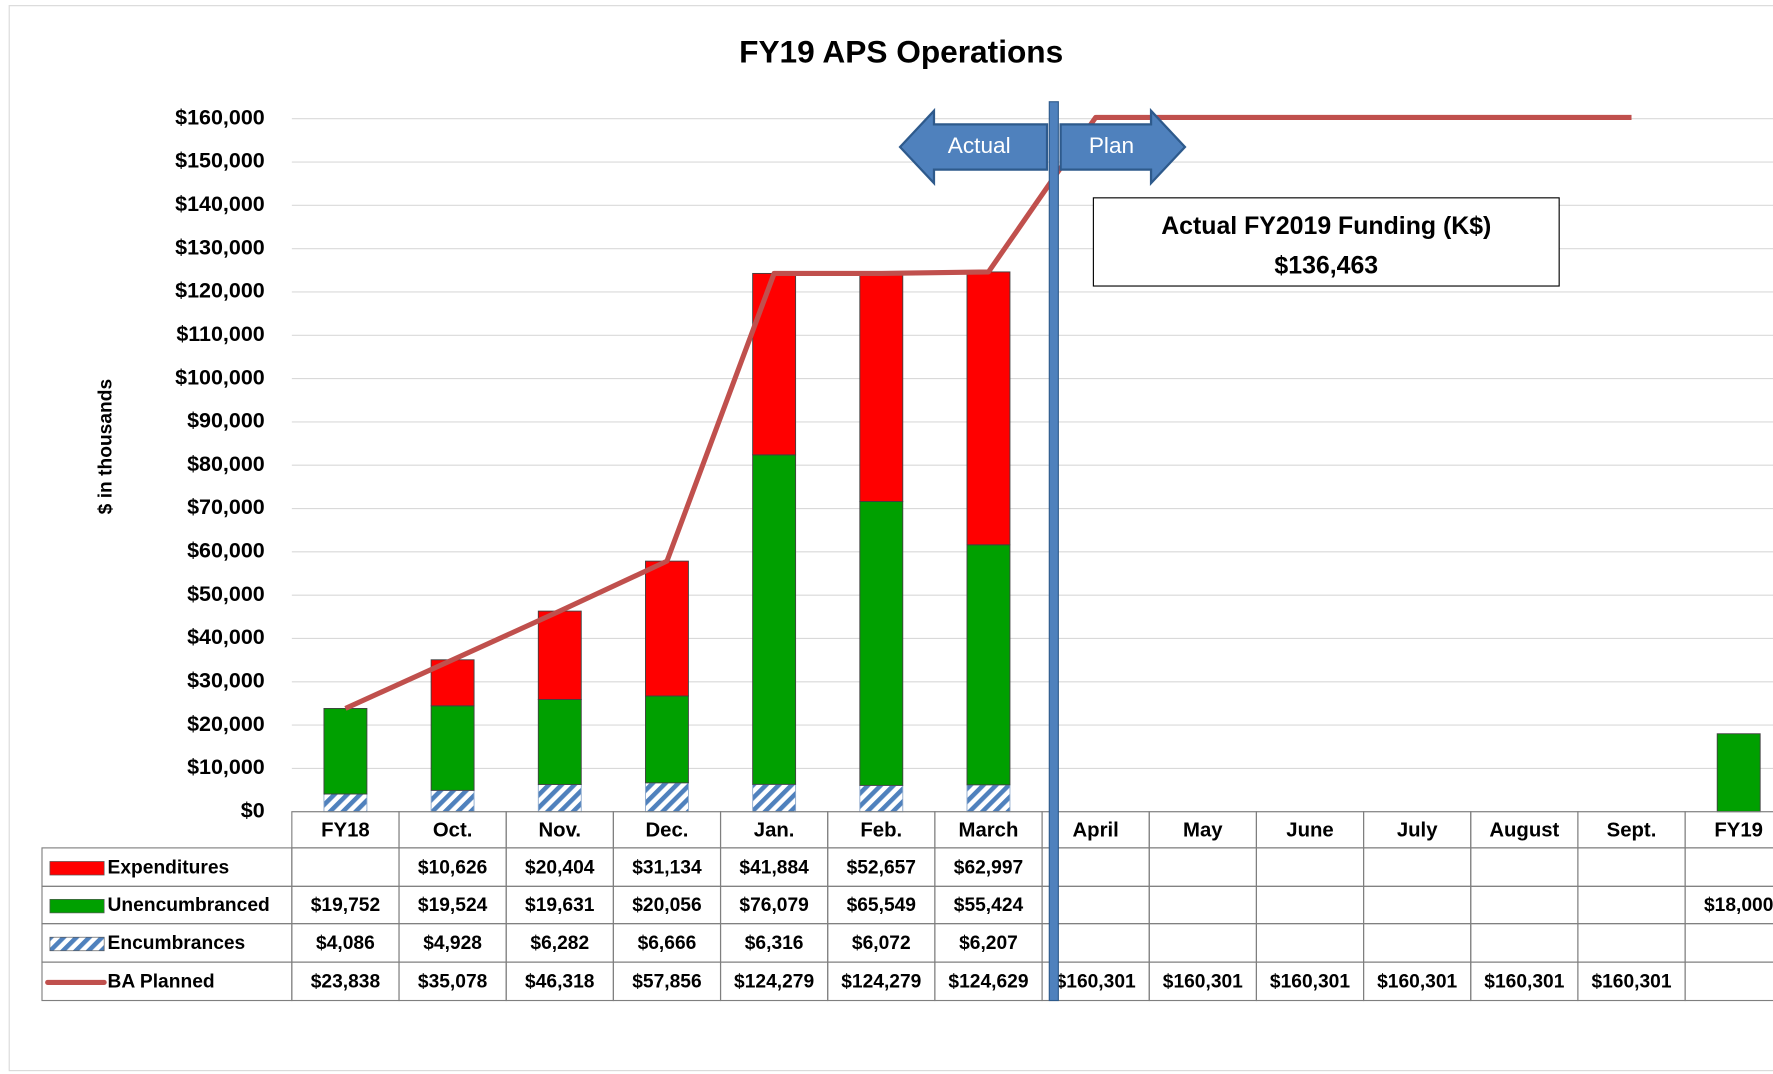  I want to click on table-value: $6,666, so click(667, 943).